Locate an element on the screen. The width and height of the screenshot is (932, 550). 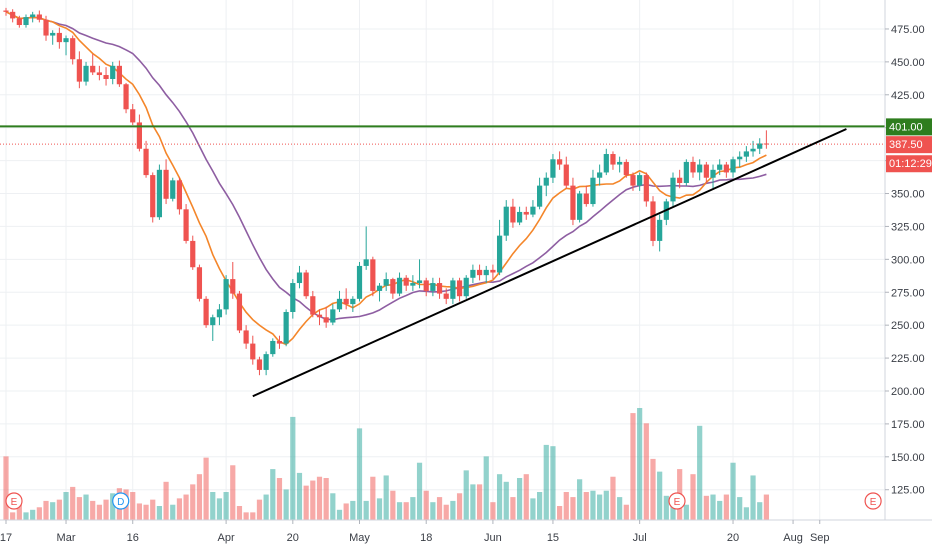
event-marker-circle is located at coordinates (873, 501).